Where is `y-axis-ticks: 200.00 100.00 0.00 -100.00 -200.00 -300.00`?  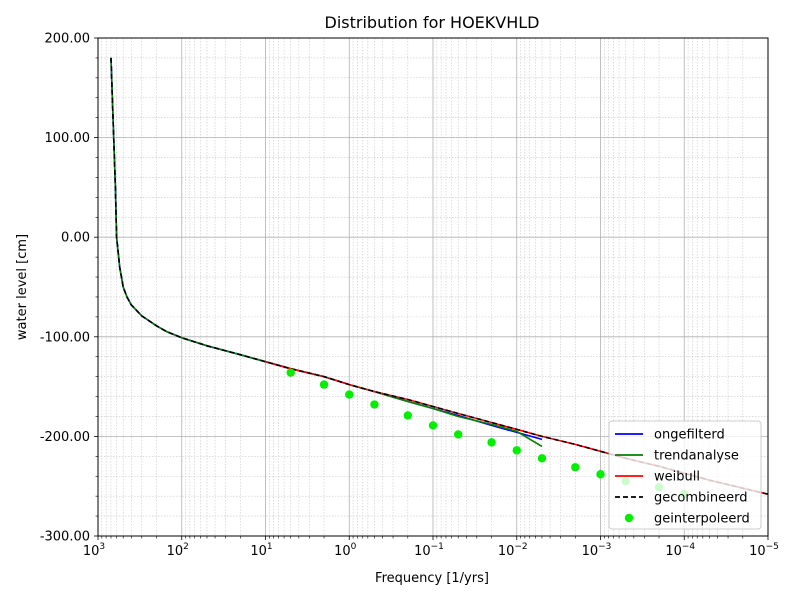 y-axis-ticks: 200.00 100.00 0.00 -100.00 -200.00 -300.00 is located at coordinates (69, 288).